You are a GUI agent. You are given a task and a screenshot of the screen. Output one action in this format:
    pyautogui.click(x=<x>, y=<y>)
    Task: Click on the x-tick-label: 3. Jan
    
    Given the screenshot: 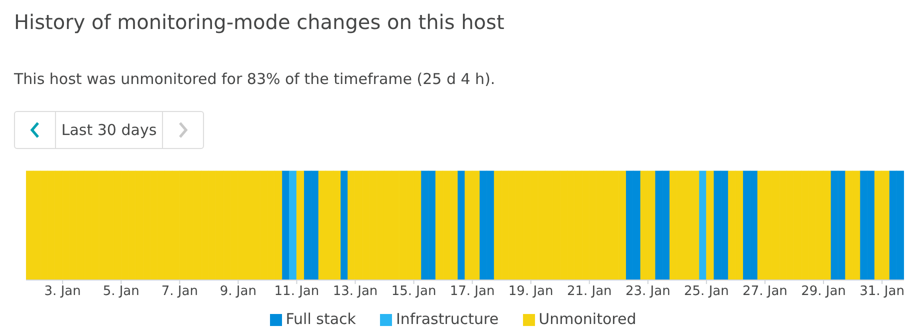 What is the action you would take?
    pyautogui.click(x=62, y=292)
    